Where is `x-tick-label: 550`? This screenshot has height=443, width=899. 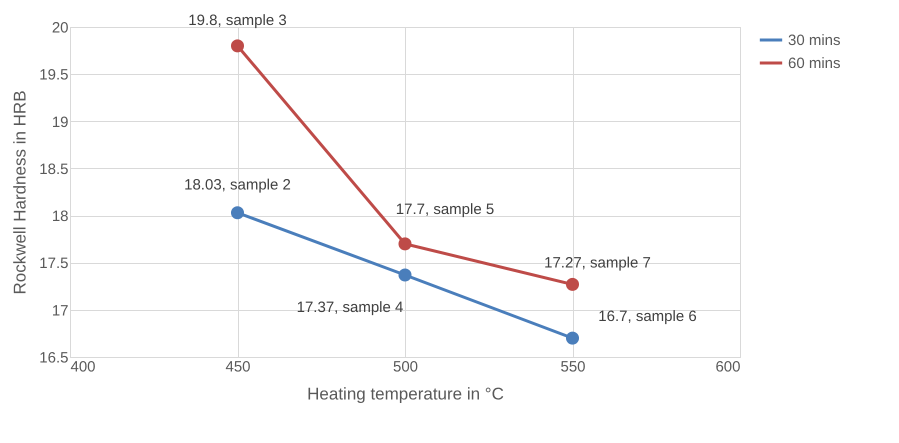 x-tick-label: 550 is located at coordinates (573, 367).